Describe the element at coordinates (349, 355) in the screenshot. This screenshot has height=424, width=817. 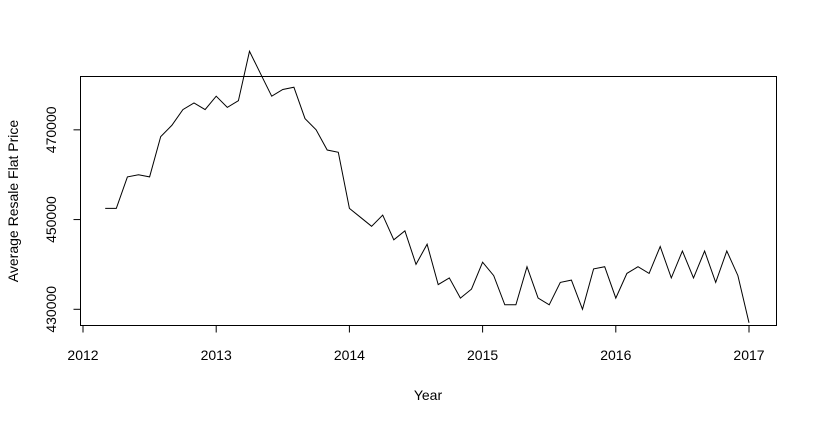
I see `x-tick-label-2014: 2014` at that location.